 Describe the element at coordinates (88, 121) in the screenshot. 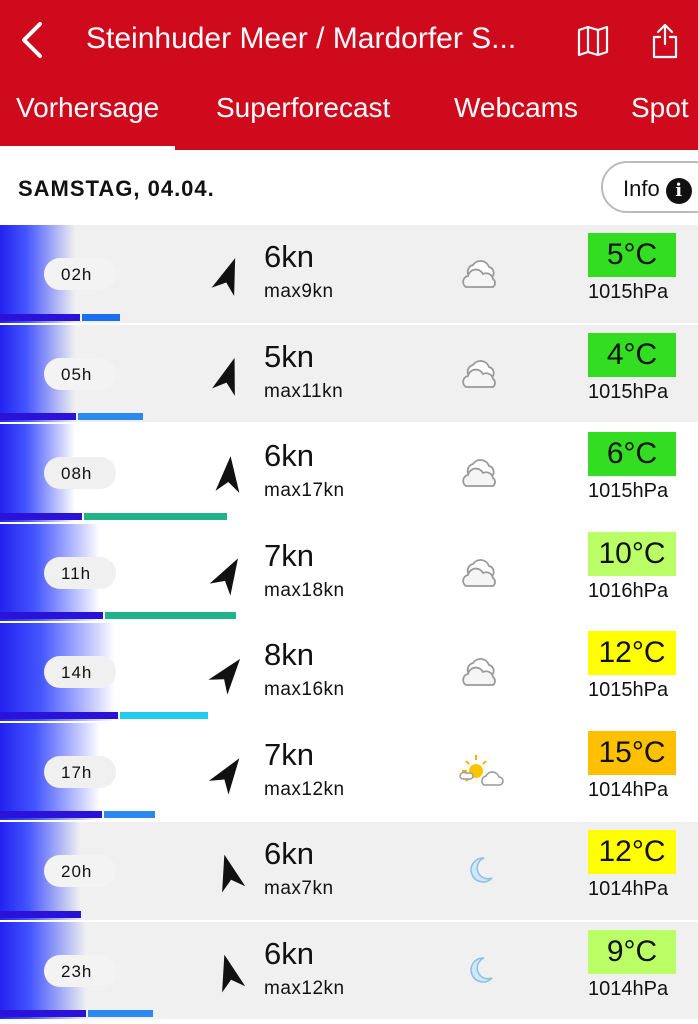

I see `tab-vorhersage: Vorhersage` at that location.